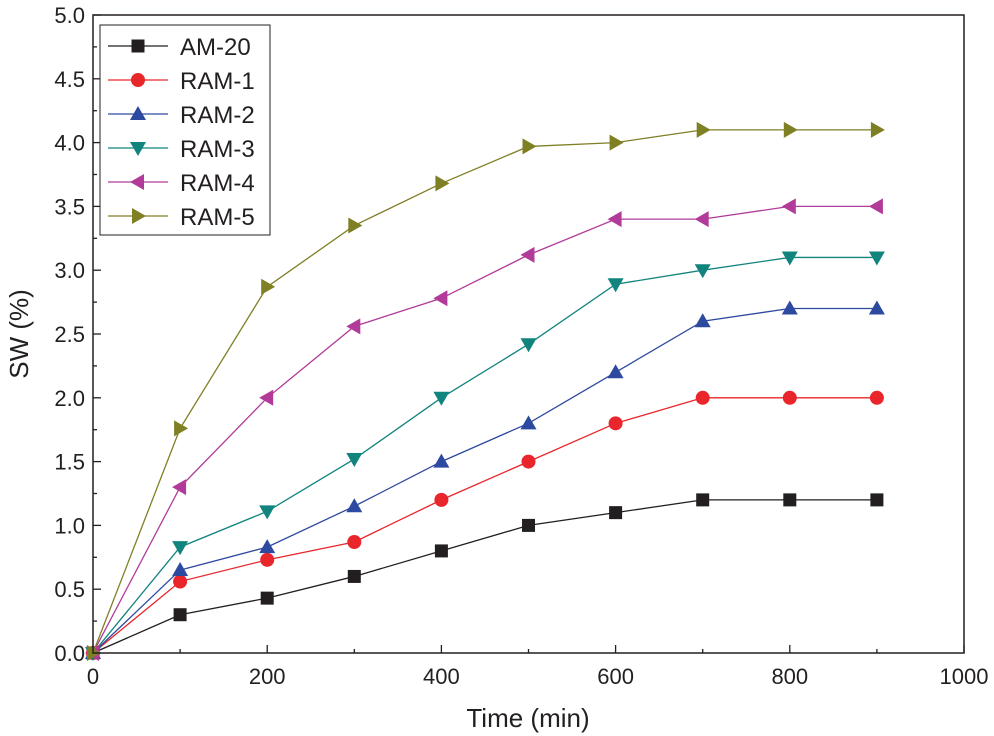 Image resolution: width=994 pixels, height=736 pixels. I want to click on y-tick-label: 2.0, so click(69, 398).